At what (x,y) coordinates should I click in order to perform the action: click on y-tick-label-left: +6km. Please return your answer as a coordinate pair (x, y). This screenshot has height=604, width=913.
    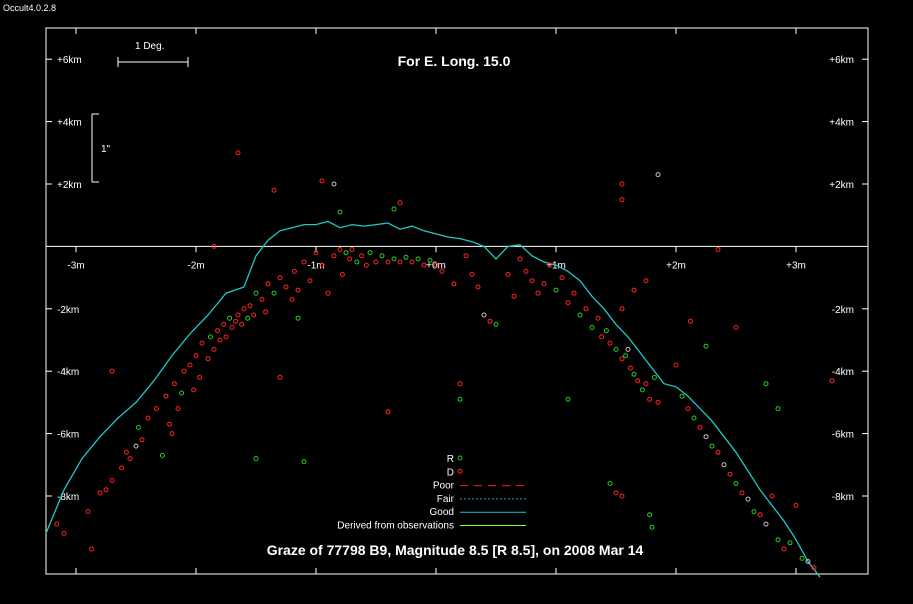
    Looking at the image, I should click on (69, 60).